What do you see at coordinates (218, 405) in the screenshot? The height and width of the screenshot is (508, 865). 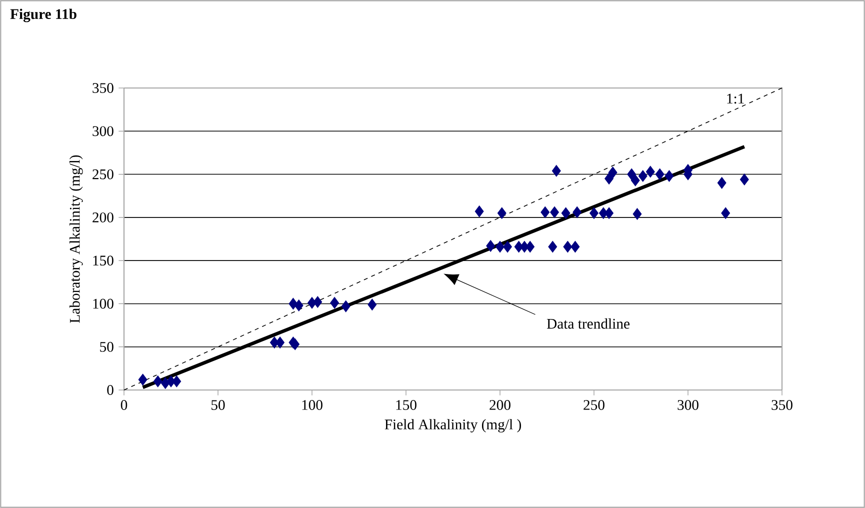 I see `x-tick-label: 50` at bounding box center [218, 405].